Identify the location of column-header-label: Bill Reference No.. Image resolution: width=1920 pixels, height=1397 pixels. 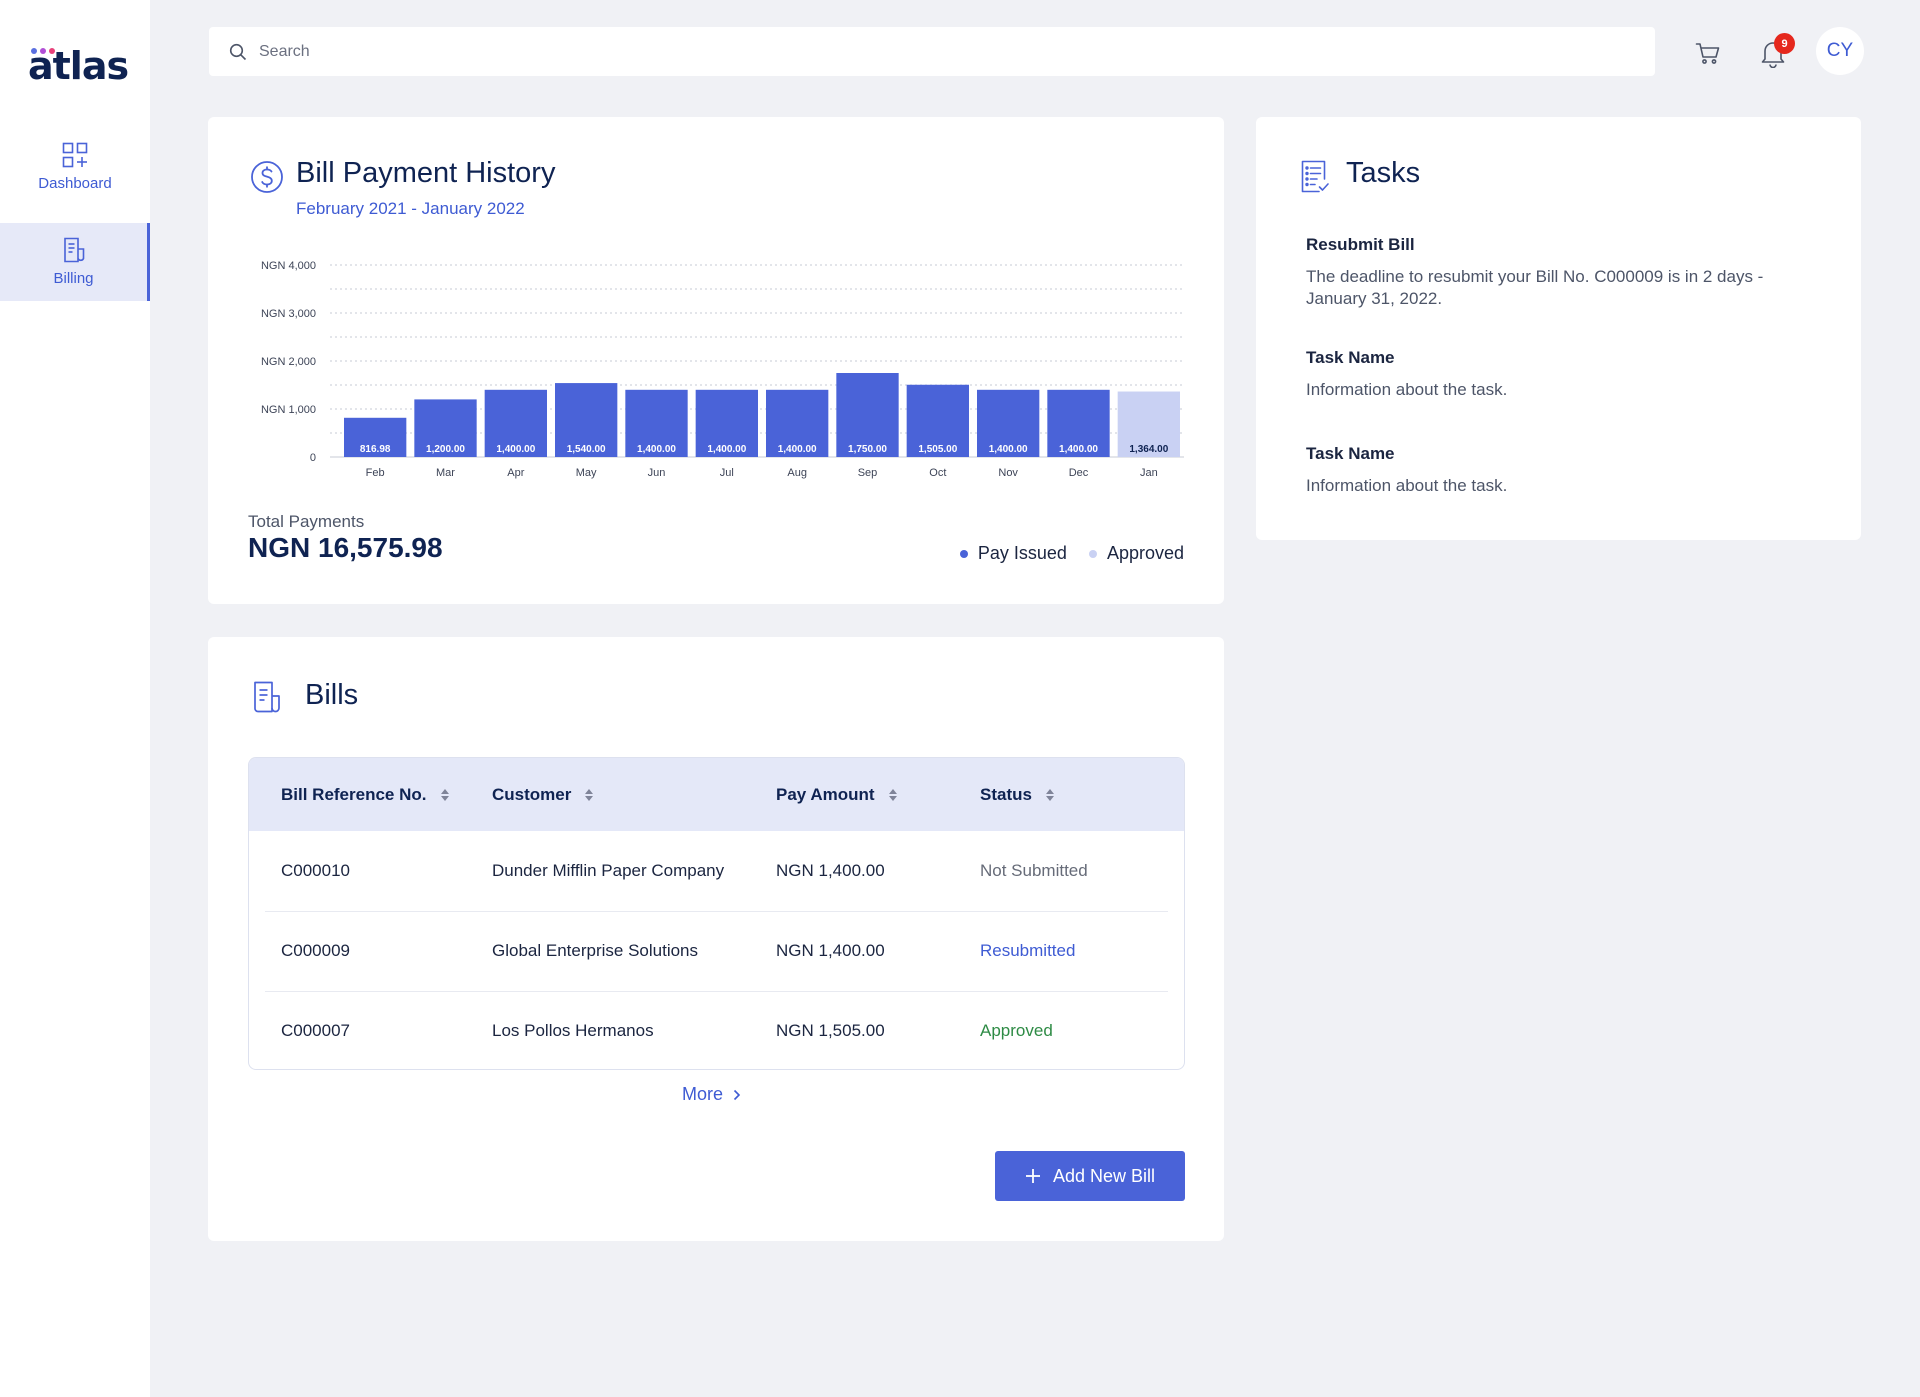
(354, 794).